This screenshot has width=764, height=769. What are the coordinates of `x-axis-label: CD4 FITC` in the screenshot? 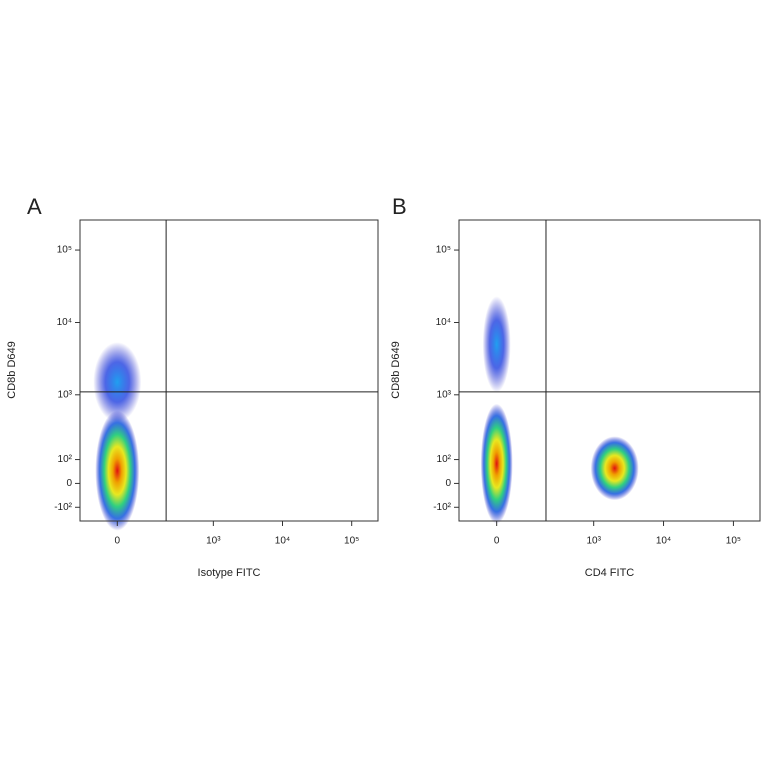 It's located at (610, 573).